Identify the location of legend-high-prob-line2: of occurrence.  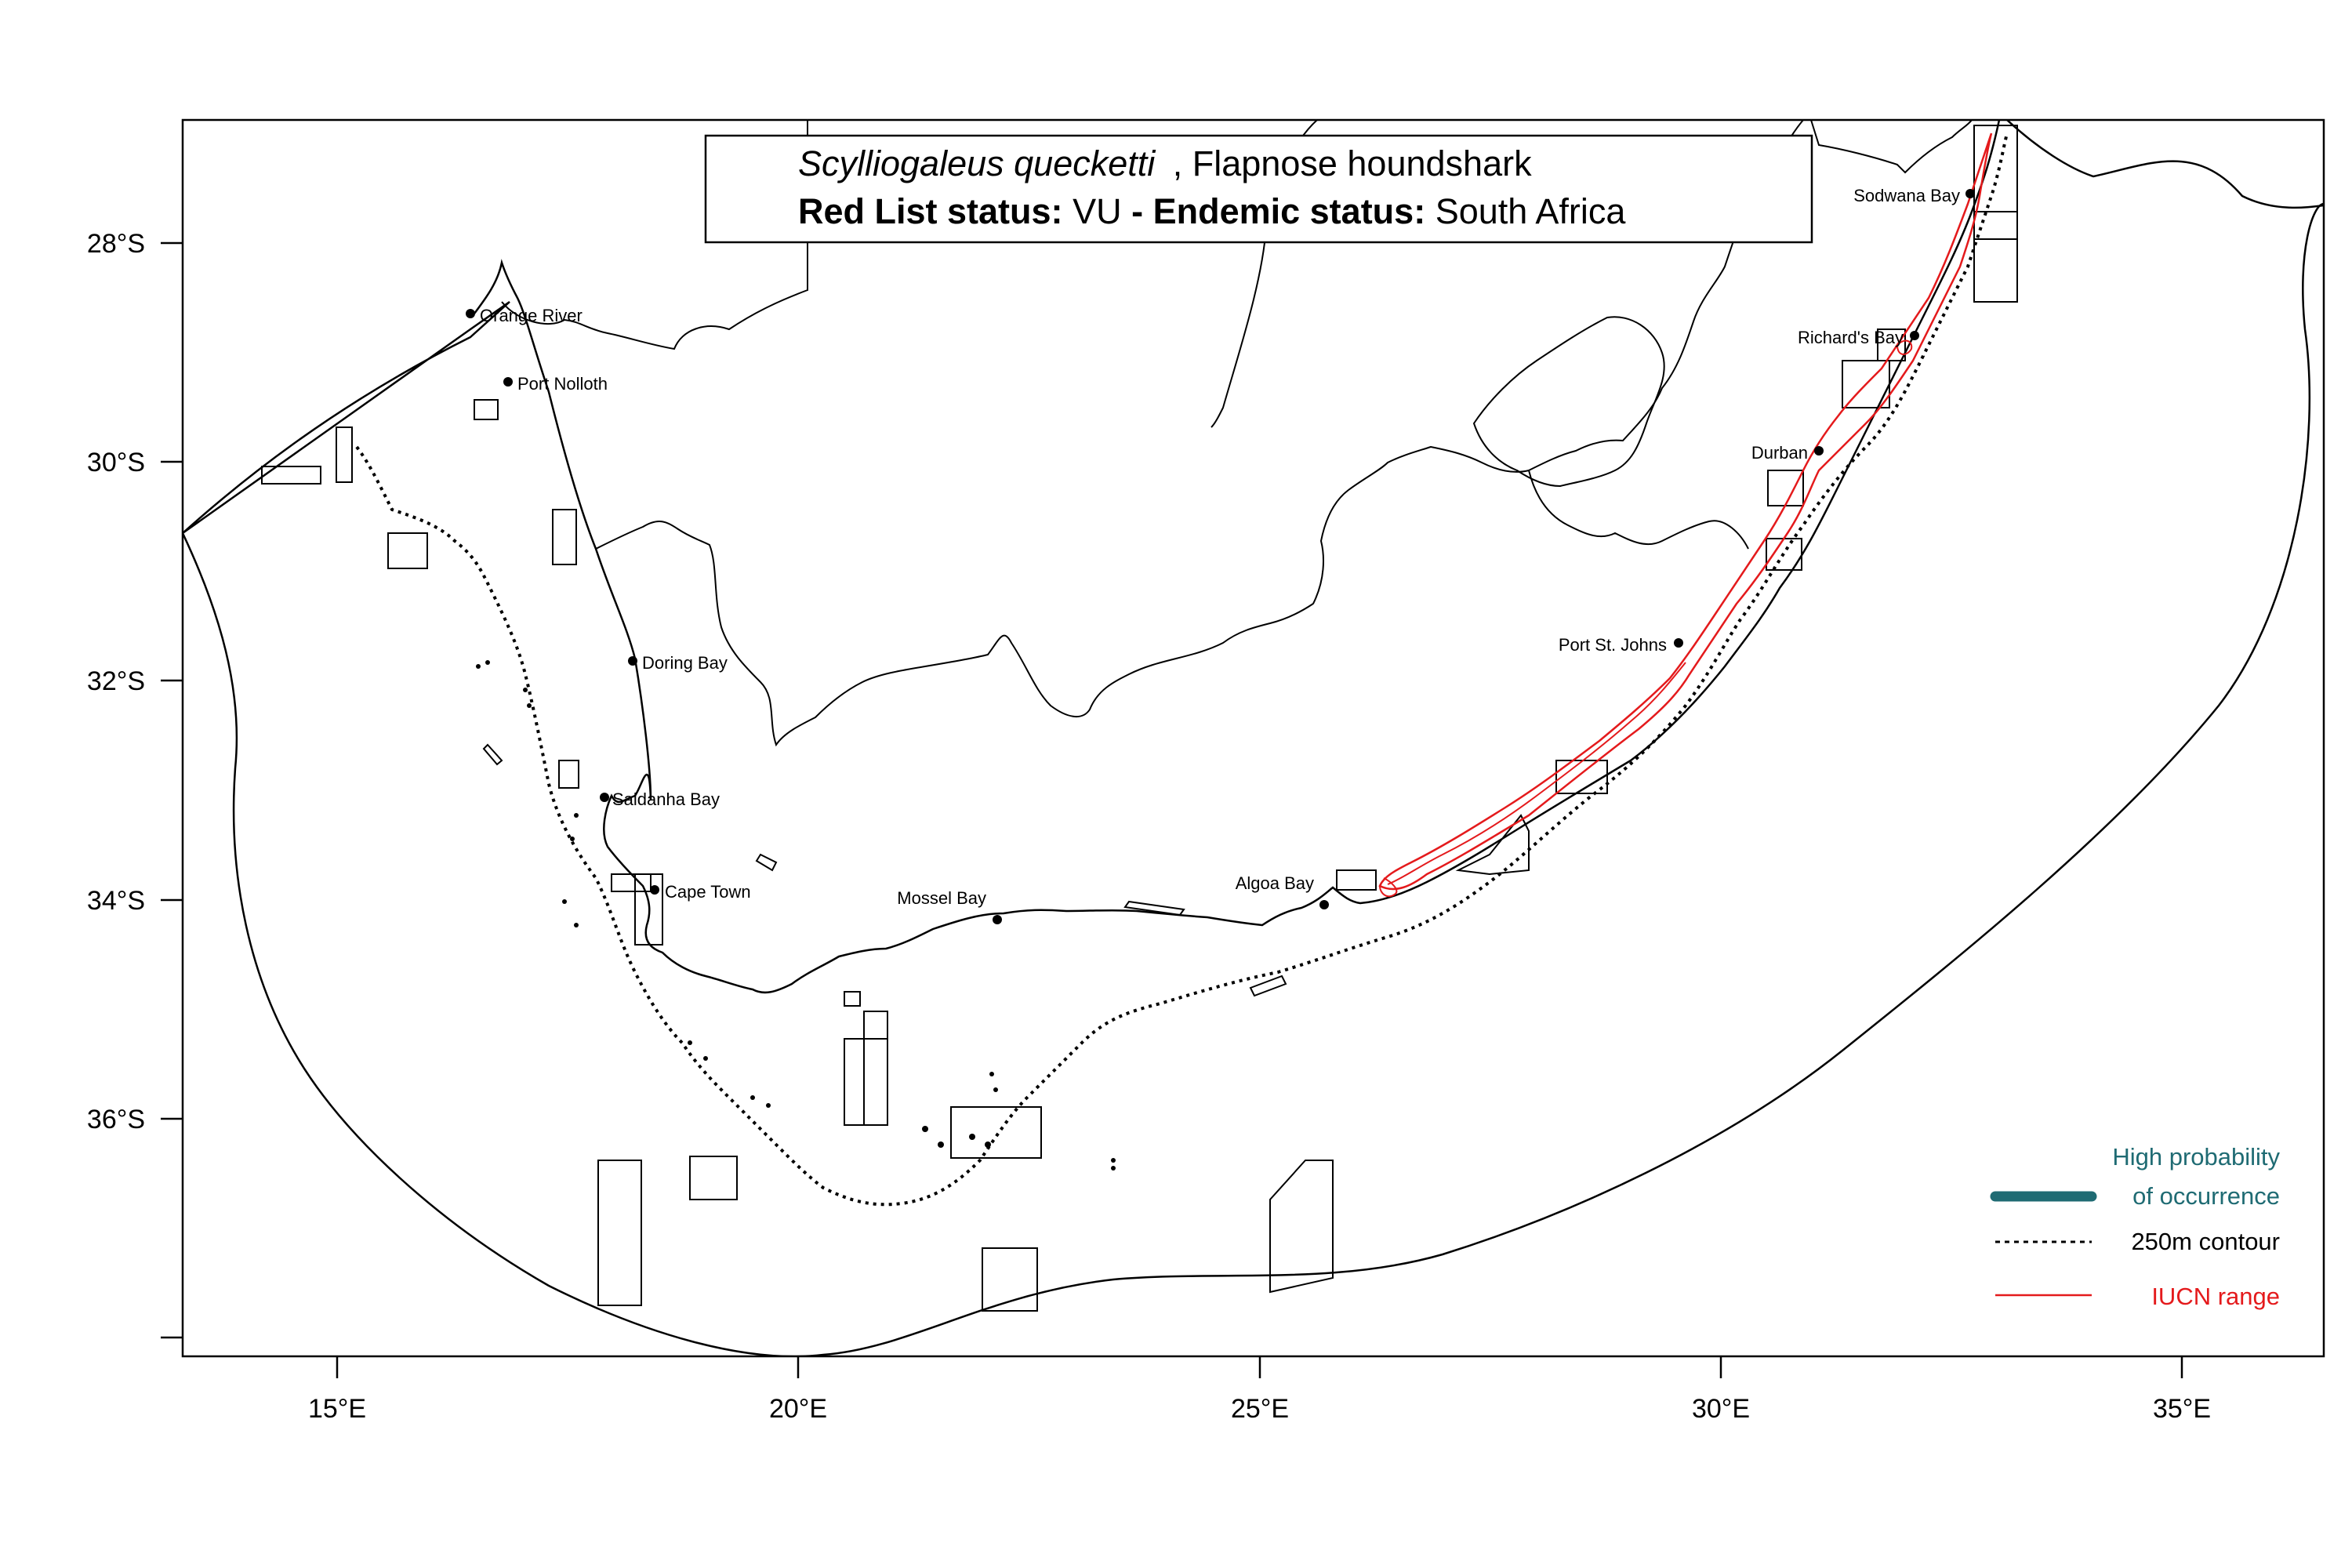
(2206, 1196).